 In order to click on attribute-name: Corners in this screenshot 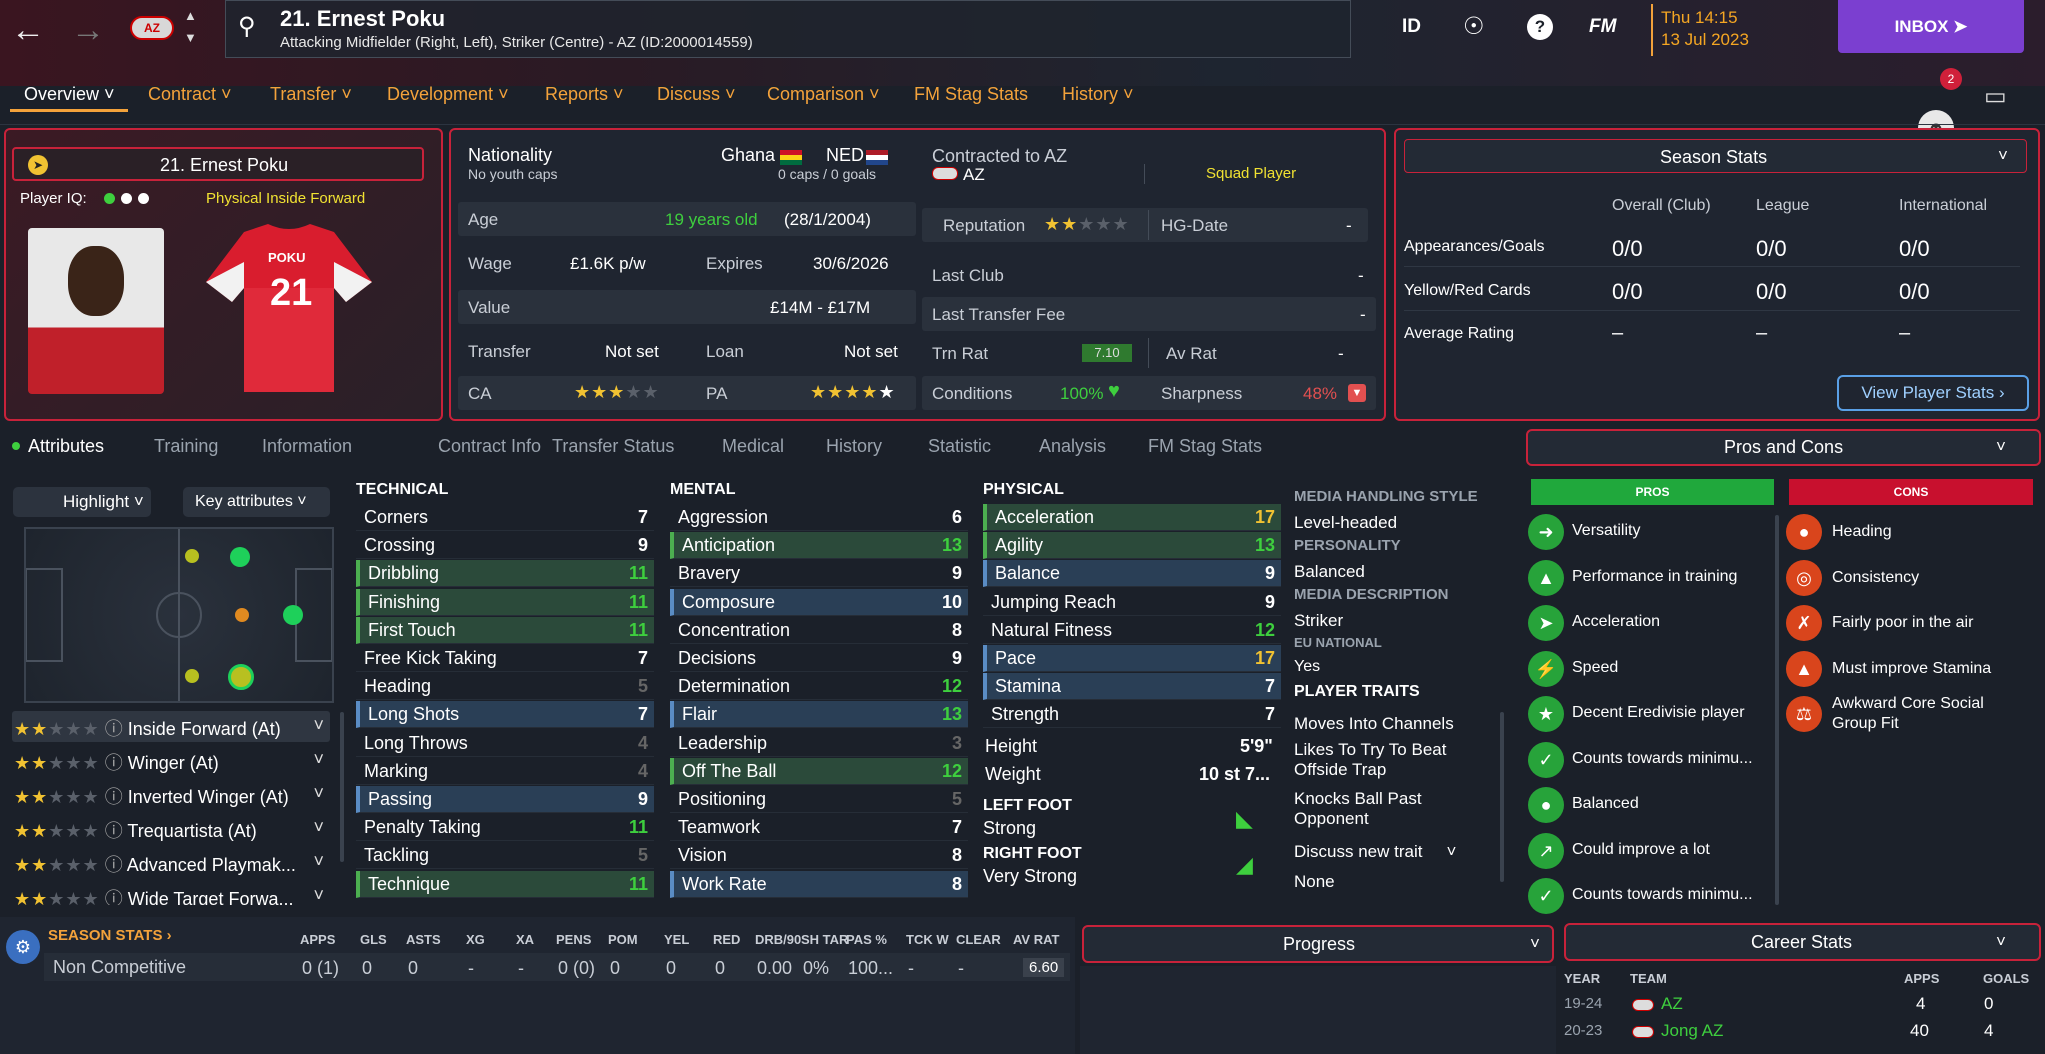, I will do `click(396, 517)`.